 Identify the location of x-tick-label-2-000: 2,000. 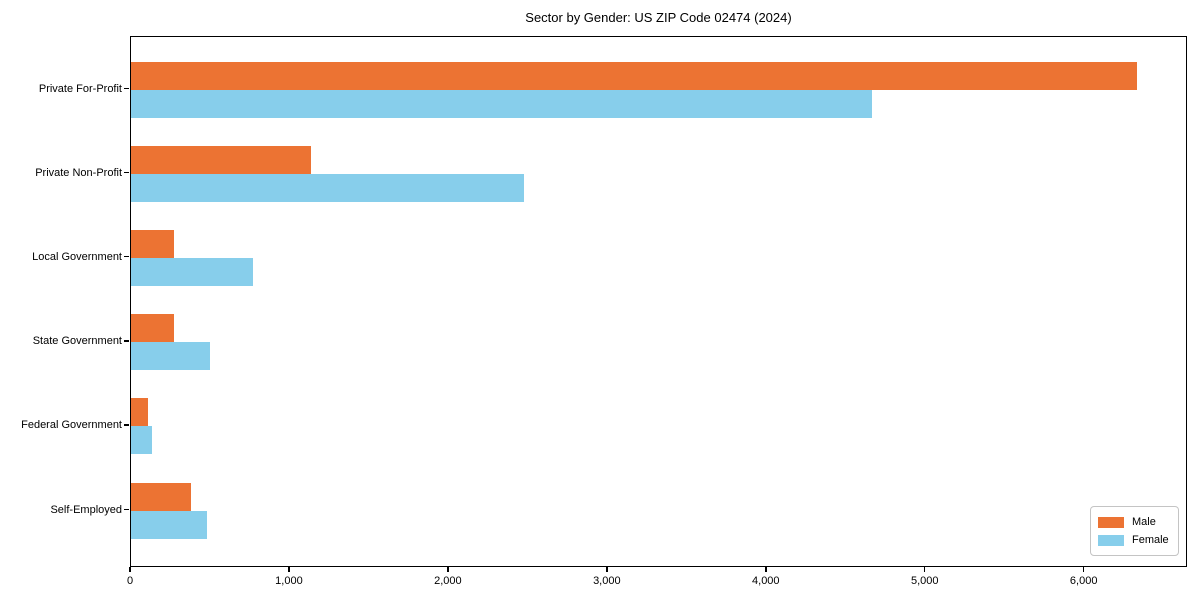
(448, 581).